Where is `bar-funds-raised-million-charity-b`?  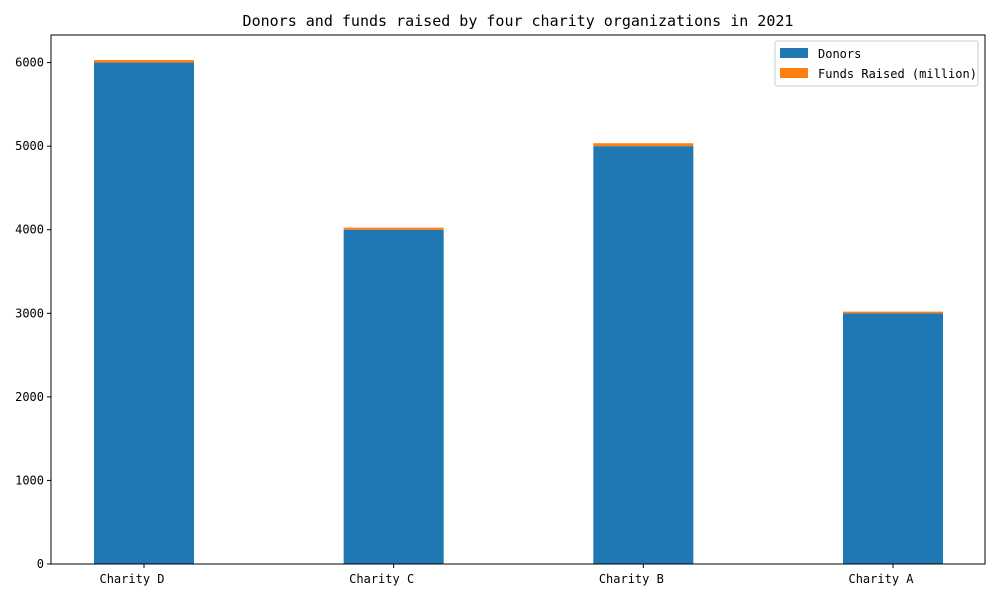 bar-funds-raised-million-charity-b is located at coordinates (643, 145).